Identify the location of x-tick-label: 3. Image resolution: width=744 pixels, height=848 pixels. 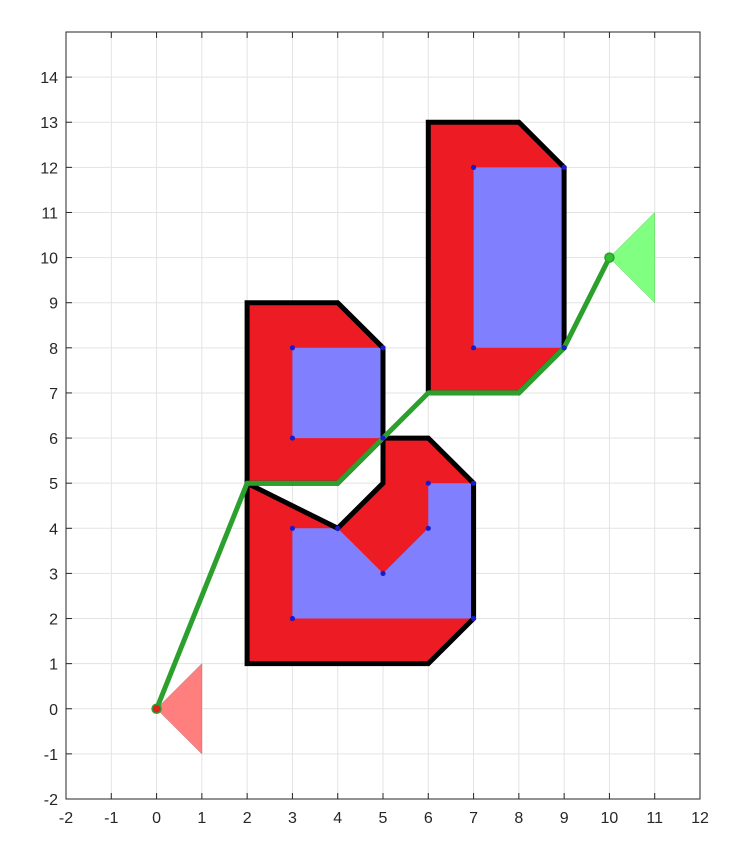
(292, 818).